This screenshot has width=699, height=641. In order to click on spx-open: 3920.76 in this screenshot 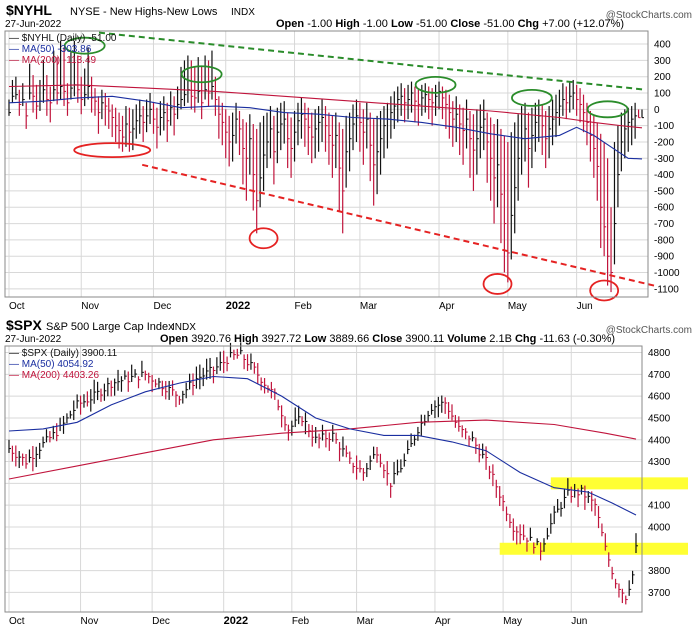, I will do `click(211, 339)`.